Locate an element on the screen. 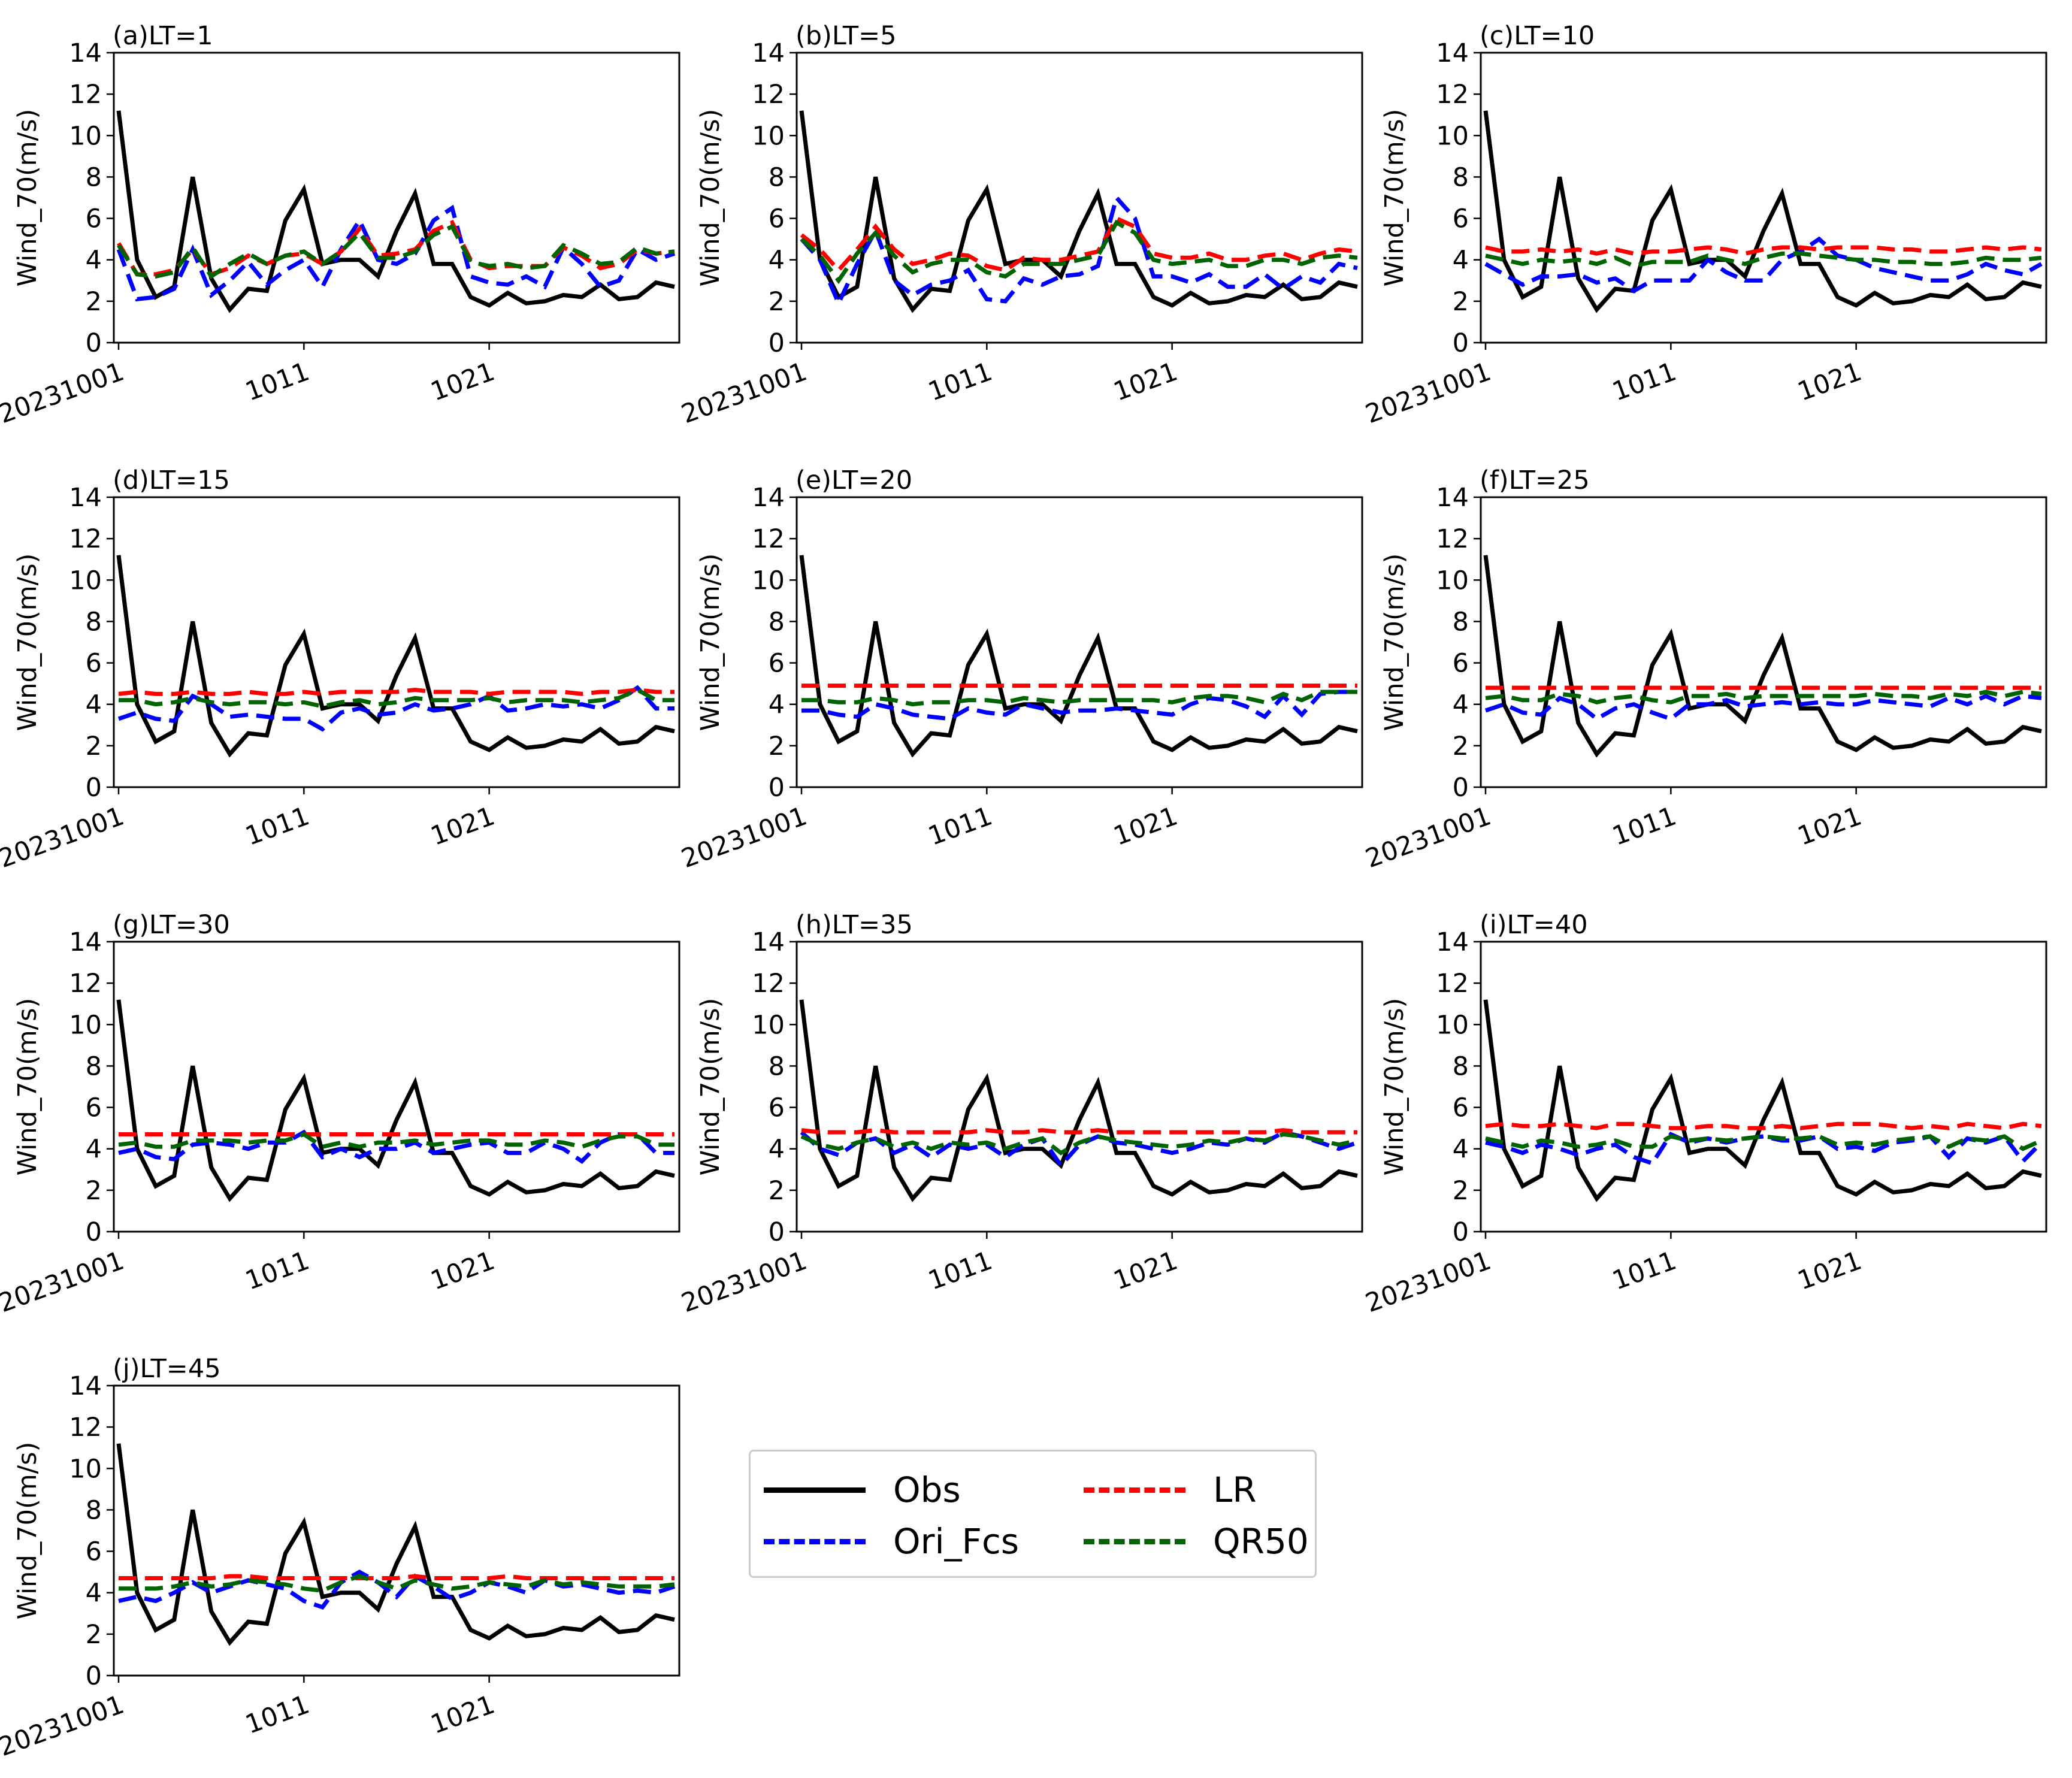  series-line-lr is located at coordinates (397, 1577).